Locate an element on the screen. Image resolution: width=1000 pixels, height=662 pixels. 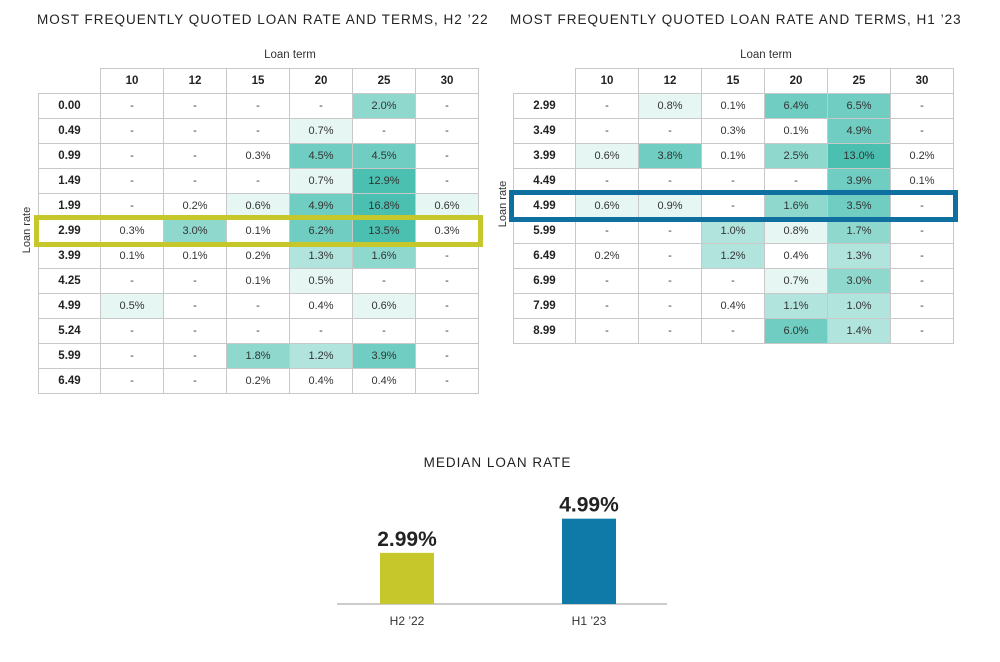
right-term-axis-label: Loan term is located at coordinates (766, 55).